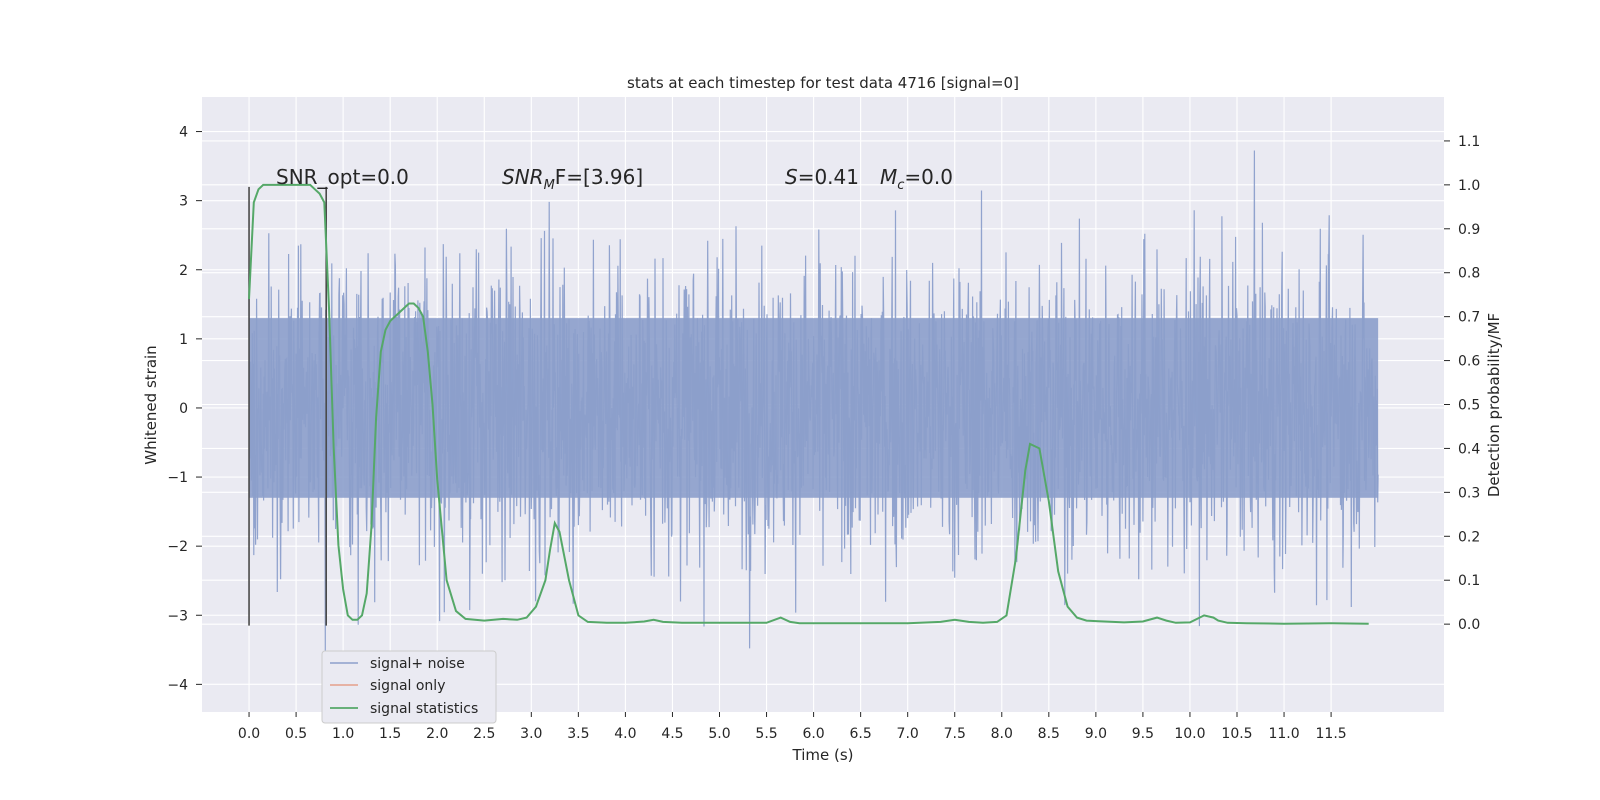 The width and height of the screenshot is (1600, 800). What do you see at coordinates (1469, 406) in the screenshot?
I see `right-tick-label: 0.5` at bounding box center [1469, 406].